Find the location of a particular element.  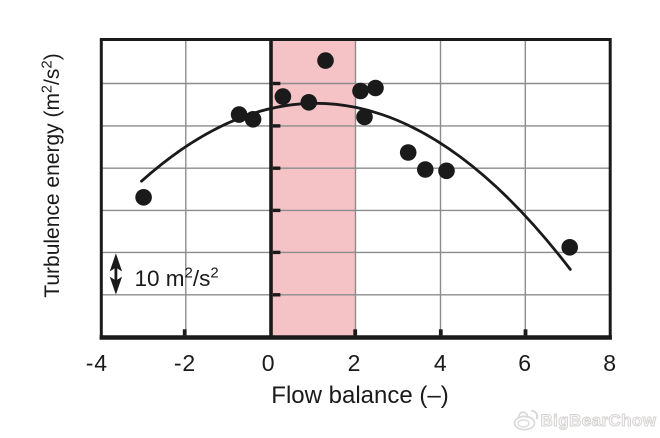

svg-text: 8 is located at coordinates (610, 363).